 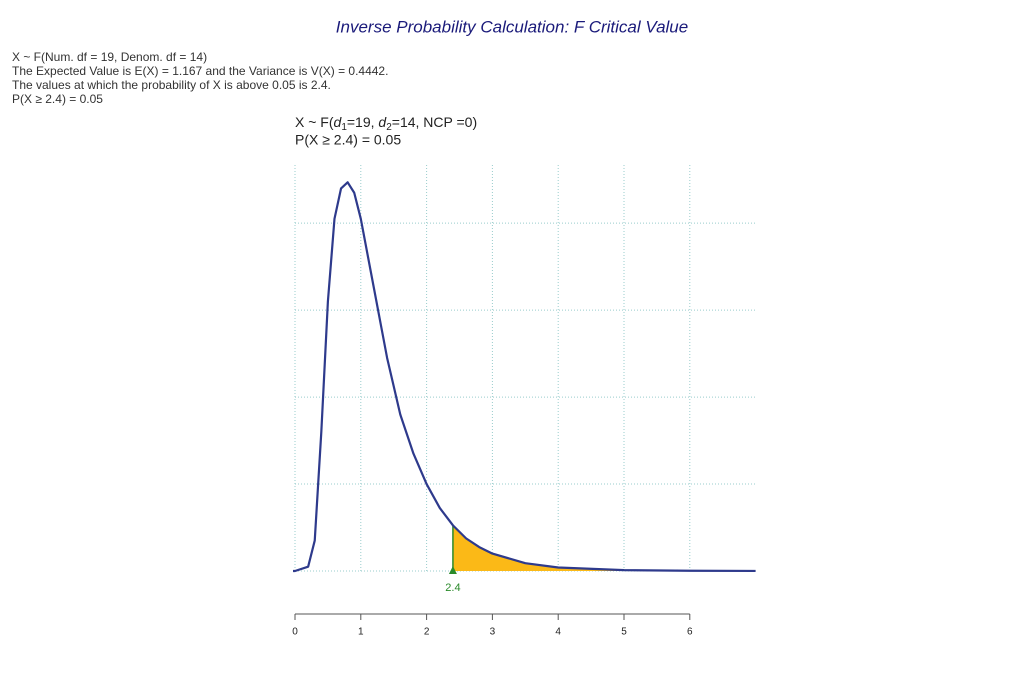 What do you see at coordinates (348, 140) in the screenshot?
I see `probability-line: P(X ≥ 2.4) = 0.05` at bounding box center [348, 140].